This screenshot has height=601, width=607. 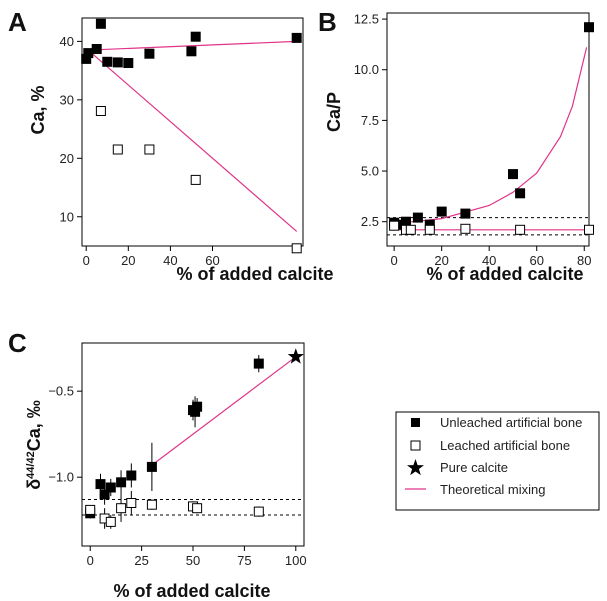 I want to click on panel-b-y-tick-label: 2.5, so click(x=370, y=221).